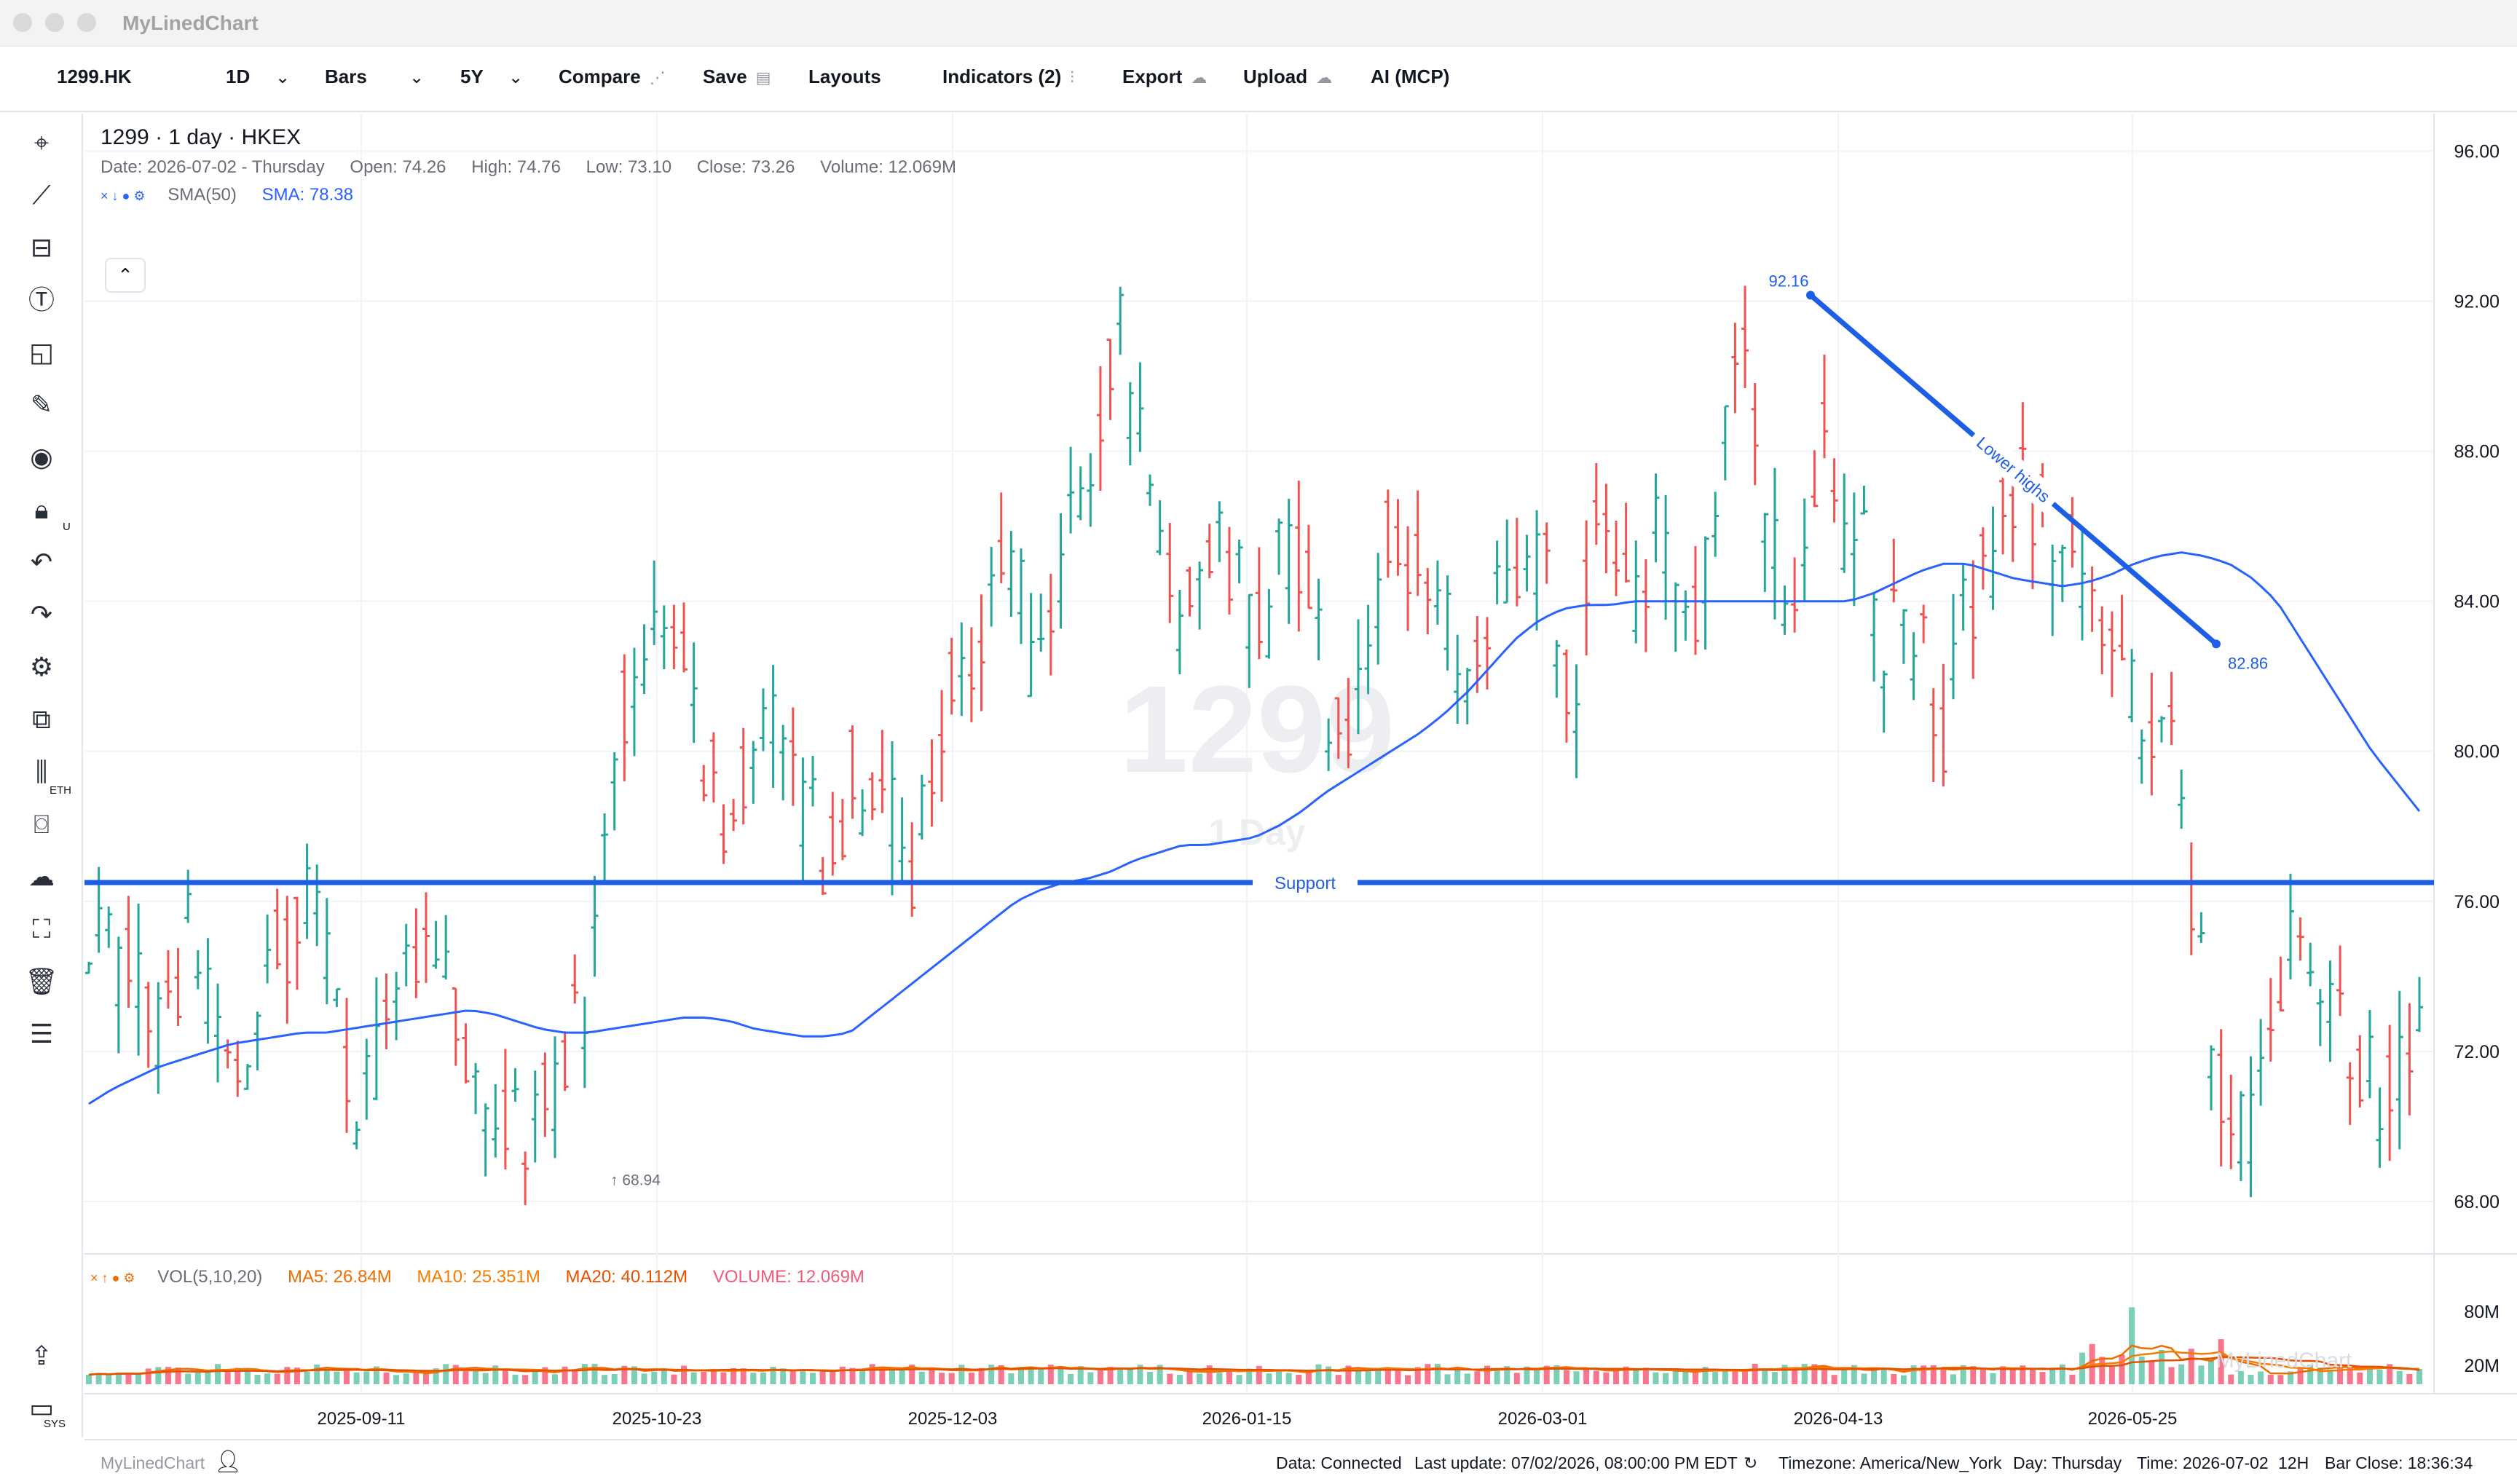  Describe the element at coordinates (613, 77) in the screenshot. I see `compare-button: Compare ⋰` at that location.